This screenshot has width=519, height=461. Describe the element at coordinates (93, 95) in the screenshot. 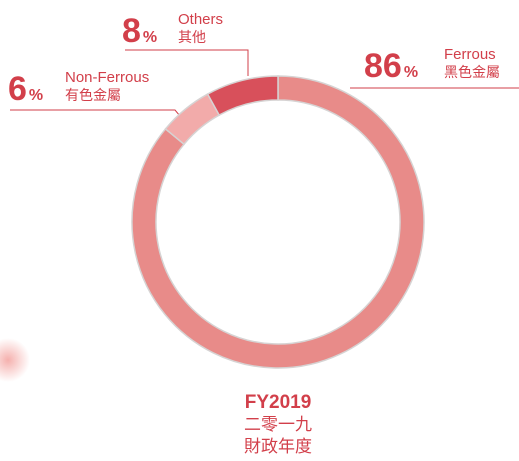

I see `legend-label-zh: 有色金屬` at that location.